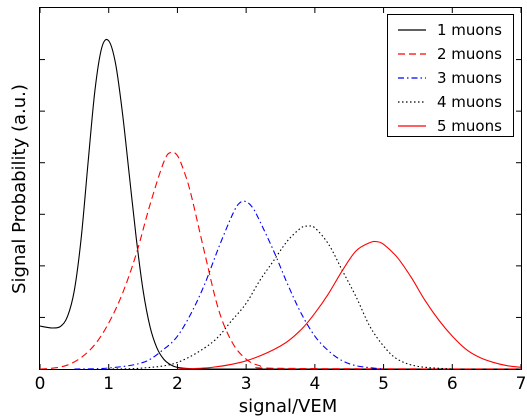 The height and width of the screenshot is (418, 527). What do you see at coordinates (469, 78) in the screenshot?
I see `legend-label-3: 3 muons` at bounding box center [469, 78].